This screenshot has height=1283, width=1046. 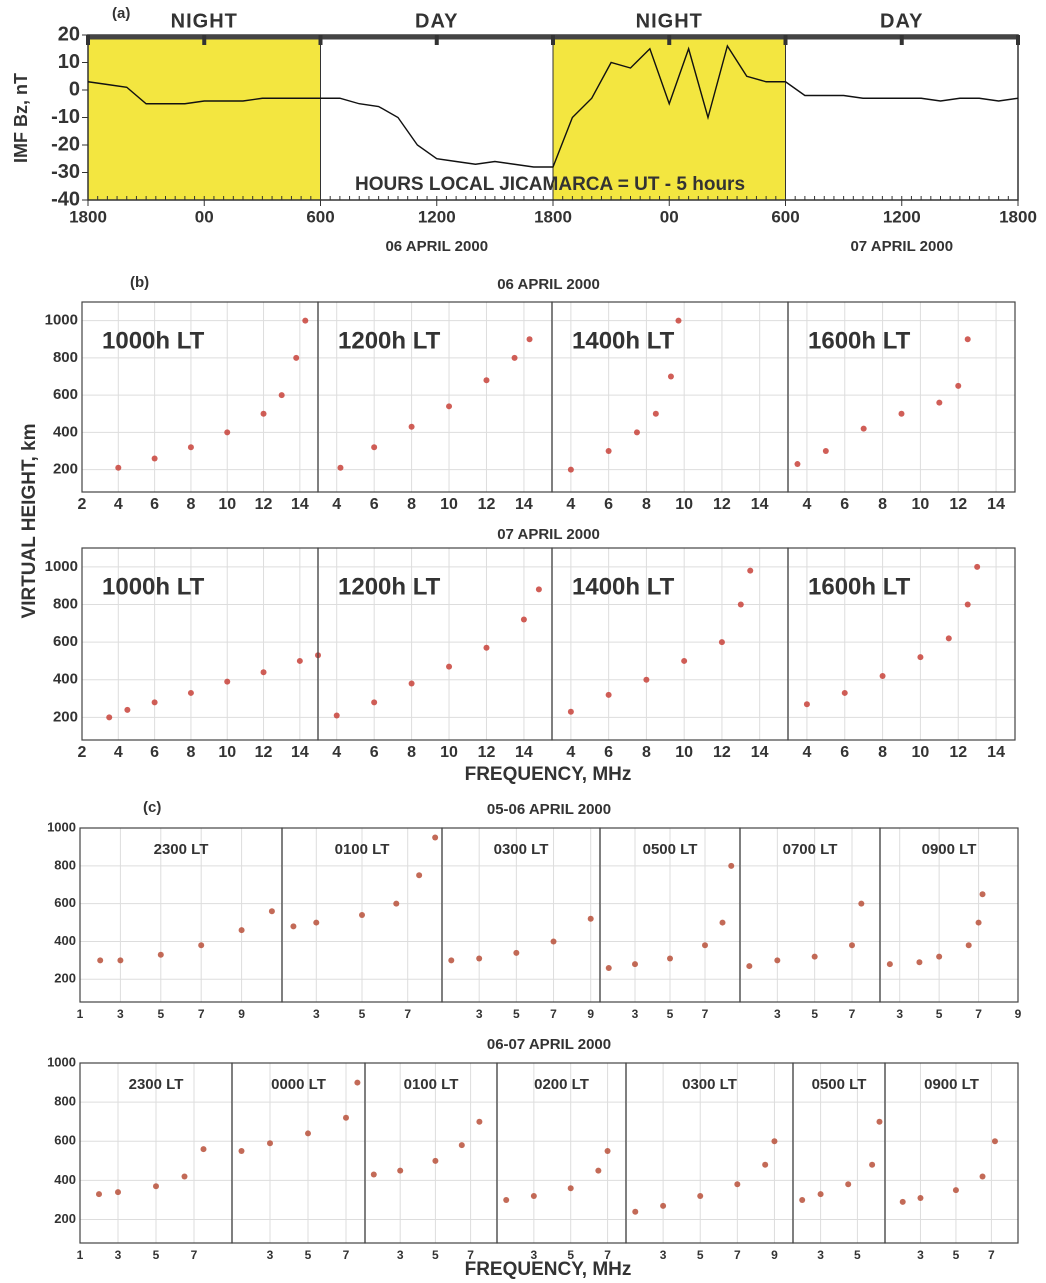 What do you see at coordinates (29, 521) in the screenshot?
I see `y-axis-label: VIRTUAL HEIGHT, km` at bounding box center [29, 521].